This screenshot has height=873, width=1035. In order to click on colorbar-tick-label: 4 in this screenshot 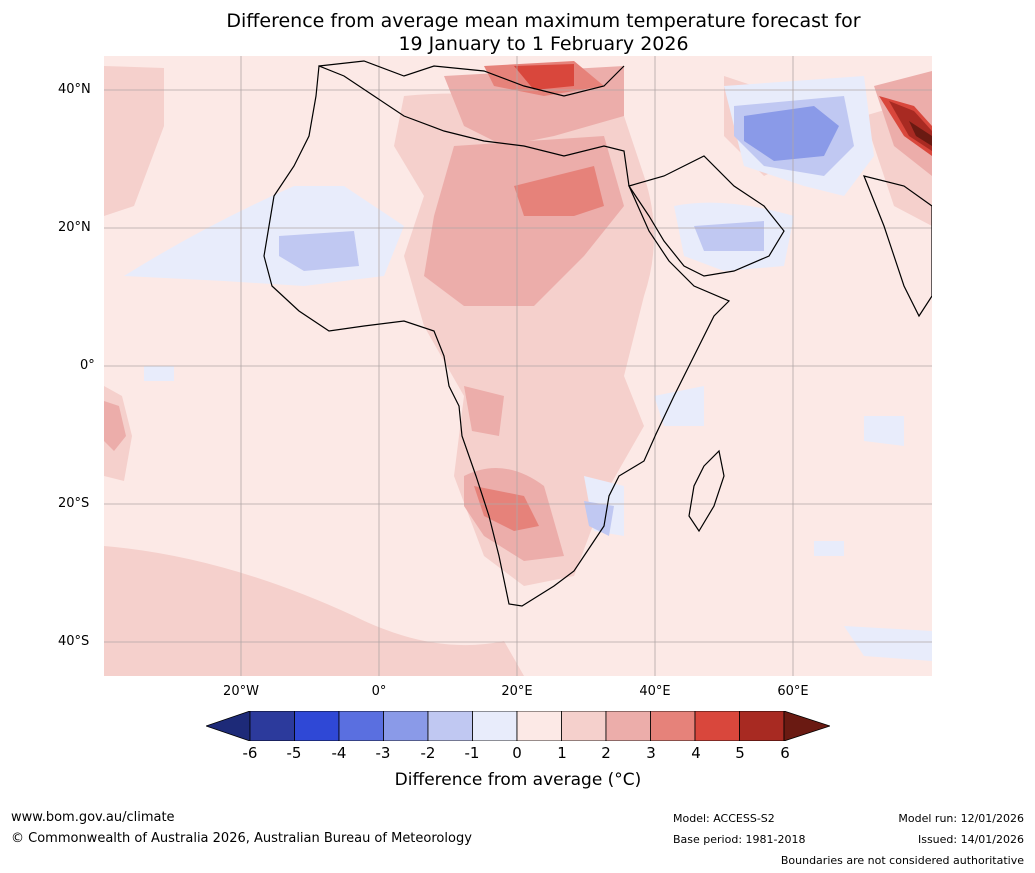, I will do `click(696, 753)`.